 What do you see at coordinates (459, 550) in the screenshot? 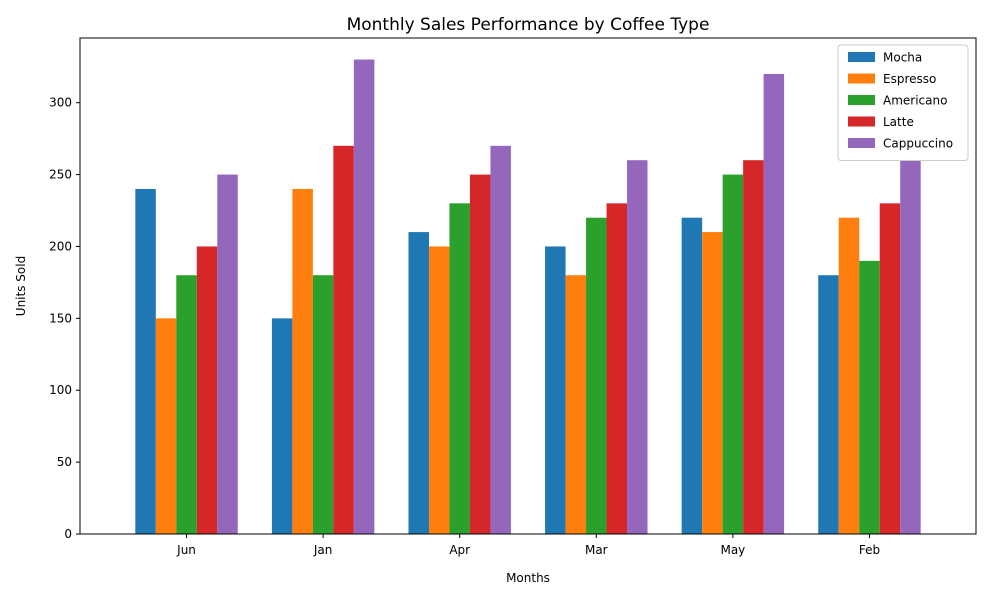
I see `x-tick-label: Apr` at bounding box center [459, 550].